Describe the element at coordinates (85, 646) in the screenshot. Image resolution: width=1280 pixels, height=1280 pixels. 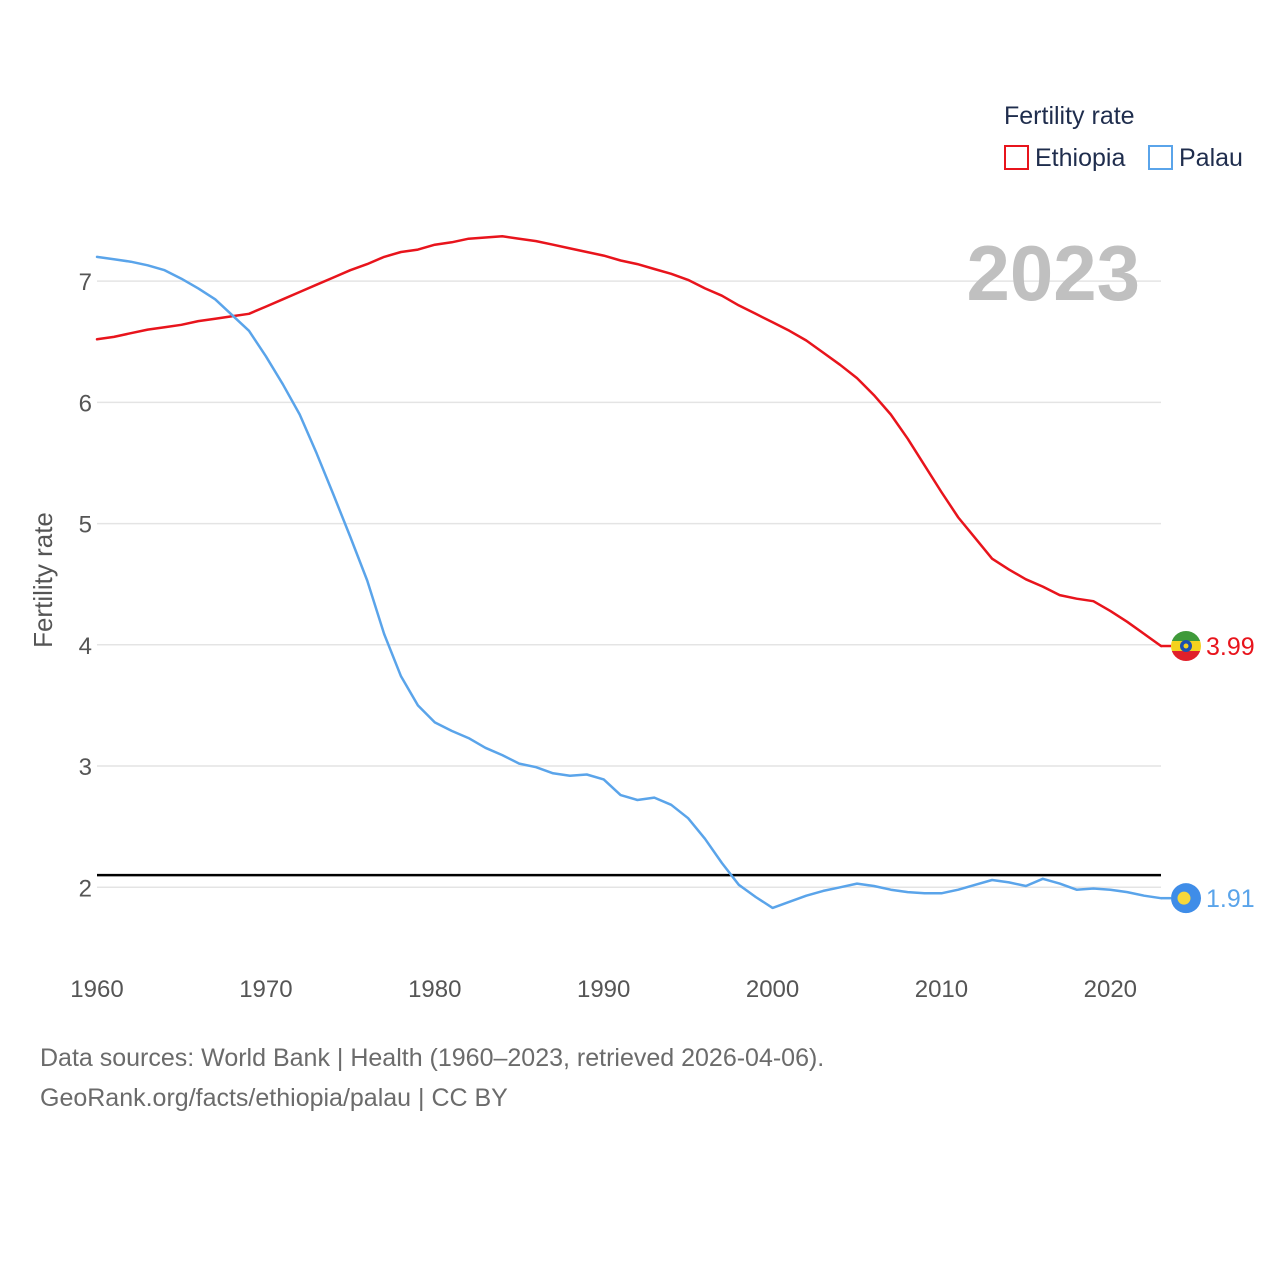
I see `y-tick-label: 4` at that location.